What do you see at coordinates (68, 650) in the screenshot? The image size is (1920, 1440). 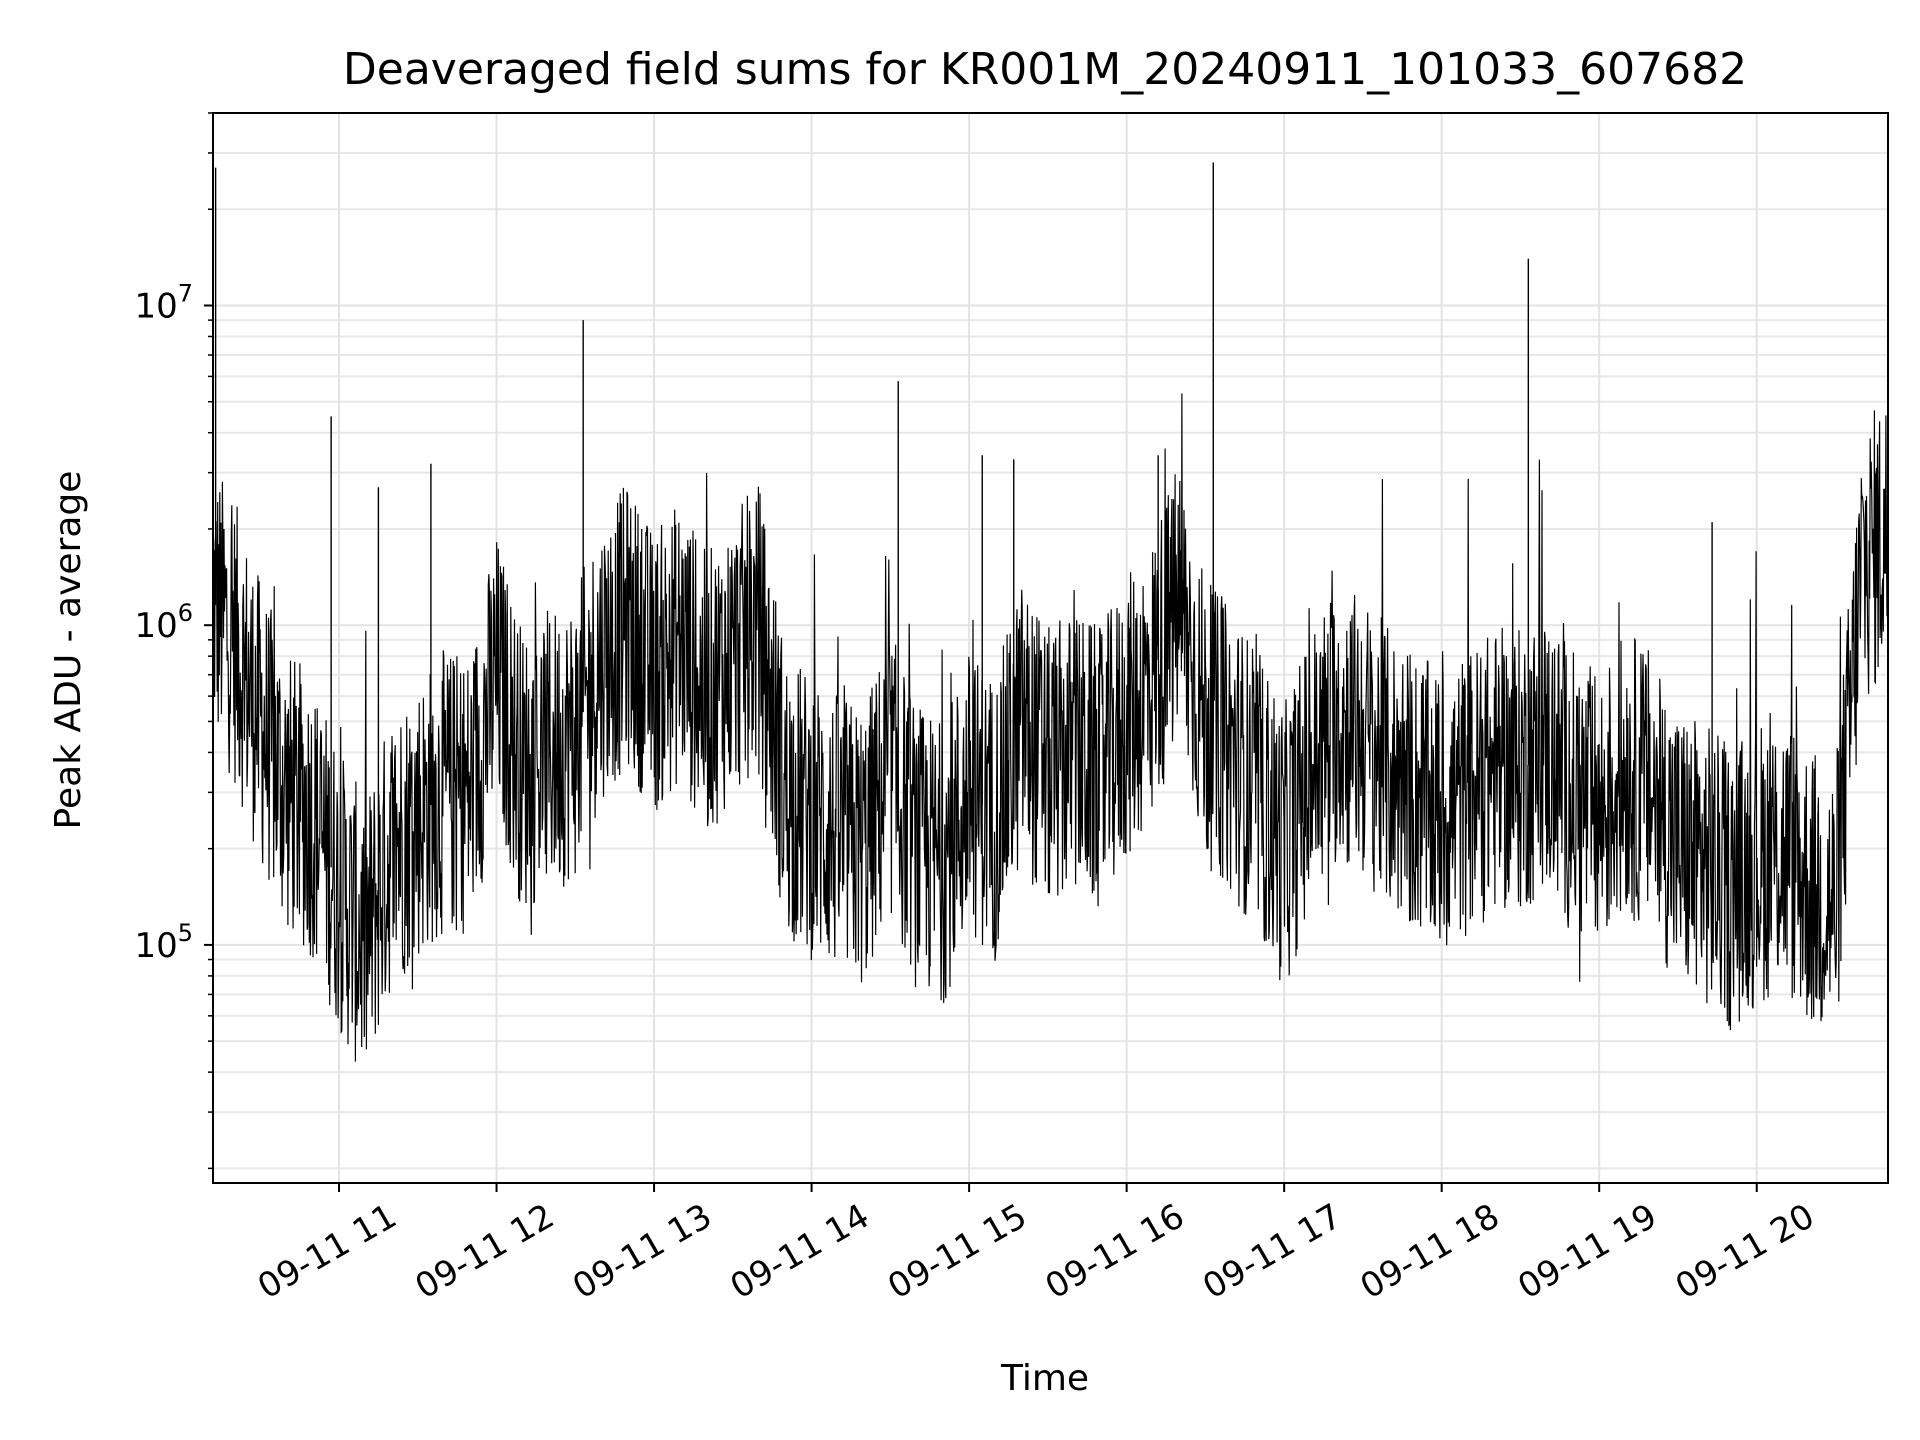 I see `y-axis-label: Peak ADU - average` at bounding box center [68, 650].